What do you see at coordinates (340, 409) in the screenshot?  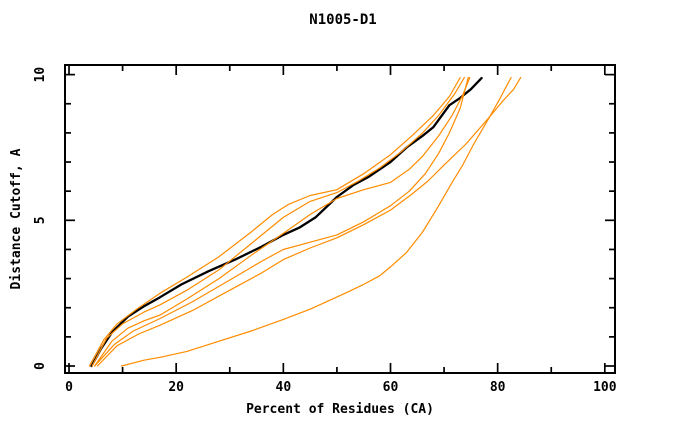 I see `x-axis-title: Percent of Residues (CA)` at bounding box center [340, 409].